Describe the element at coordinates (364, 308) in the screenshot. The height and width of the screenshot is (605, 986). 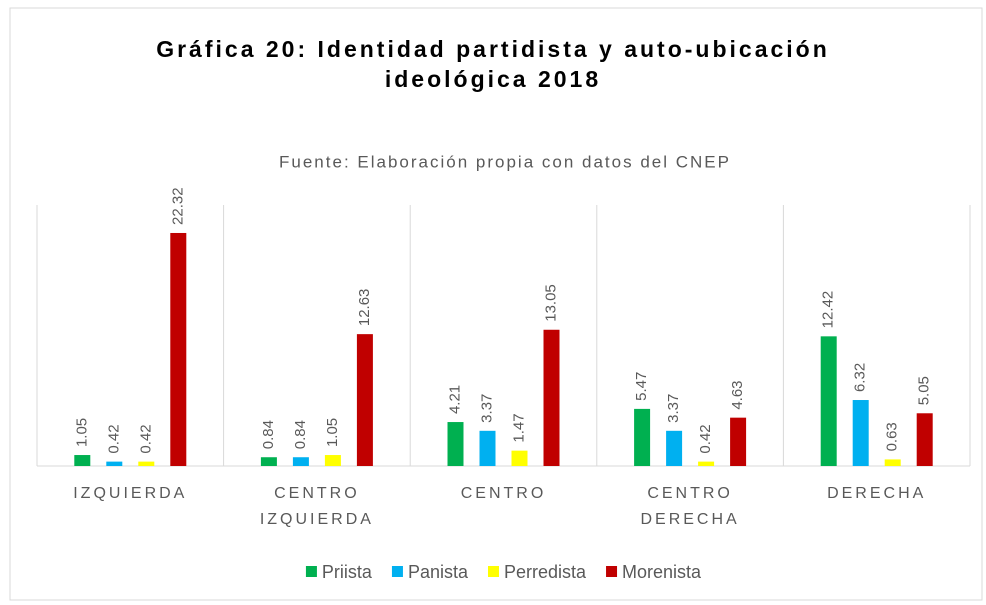
I see `data-label: 12.63` at that location.